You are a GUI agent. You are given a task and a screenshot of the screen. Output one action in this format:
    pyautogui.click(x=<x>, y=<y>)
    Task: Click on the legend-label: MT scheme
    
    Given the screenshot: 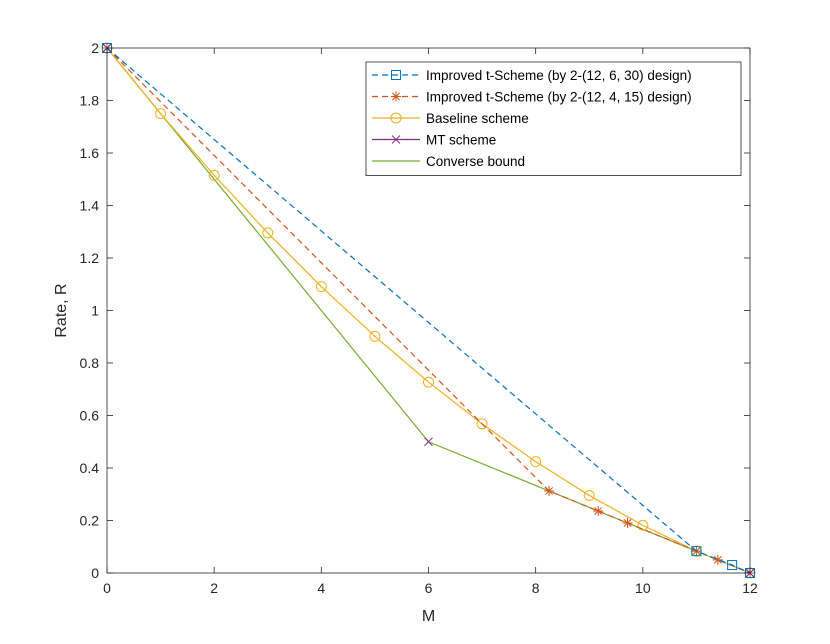 What is the action you would take?
    pyautogui.click(x=461, y=140)
    